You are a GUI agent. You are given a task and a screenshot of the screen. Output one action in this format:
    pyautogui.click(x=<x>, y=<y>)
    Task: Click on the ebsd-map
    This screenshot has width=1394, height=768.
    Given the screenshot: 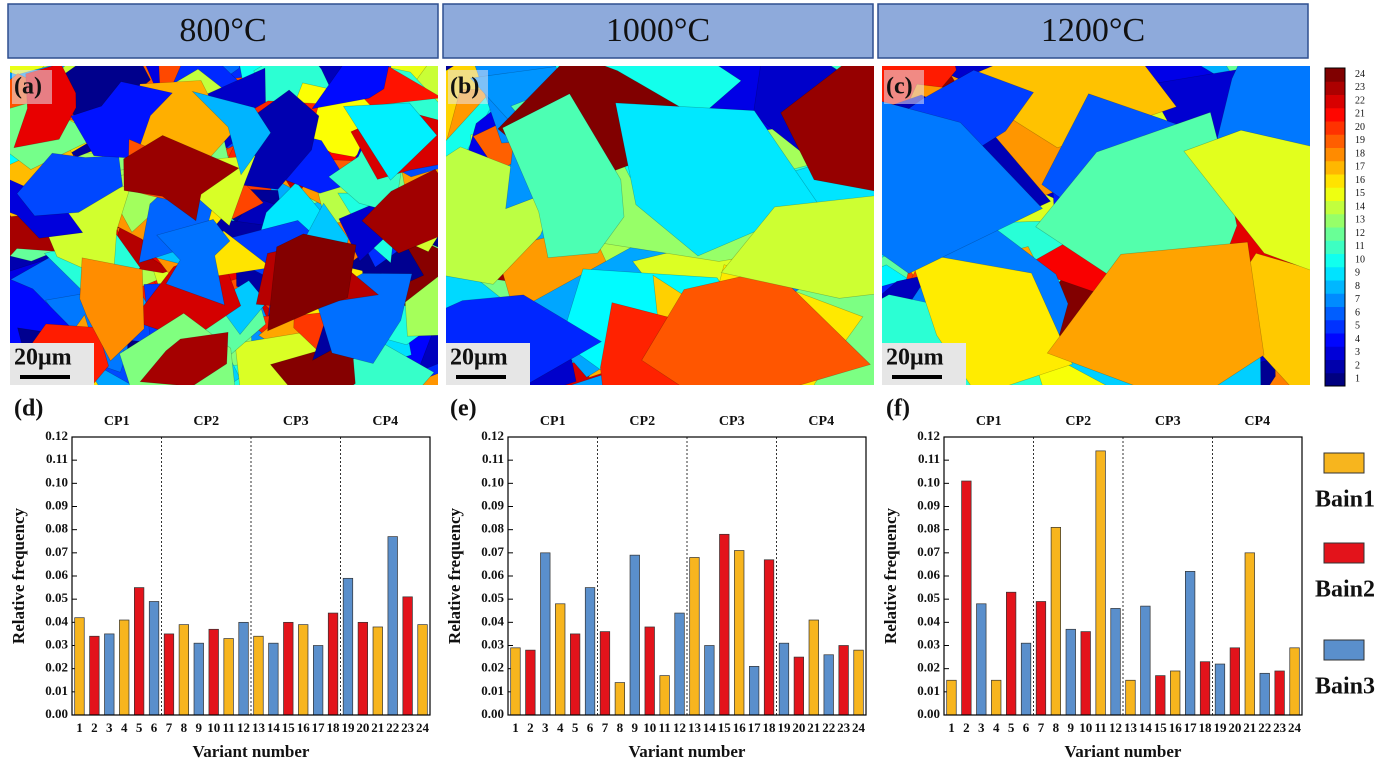 What is the action you would take?
    pyautogui.click(x=224, y=225)
    